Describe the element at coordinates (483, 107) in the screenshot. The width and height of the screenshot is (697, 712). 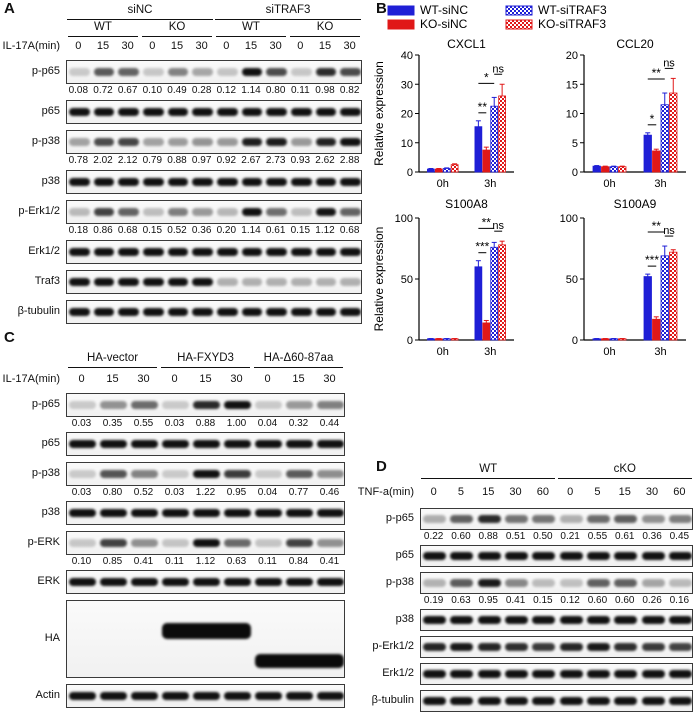
I see `significance-label: **` at that location.